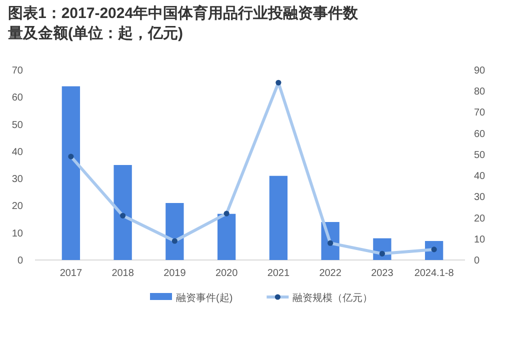 This screenshot has height=353, width=520. Describe the element at coordinates (278, 273) in the screenshot. I see `x-tick-label: 2021` at that location.